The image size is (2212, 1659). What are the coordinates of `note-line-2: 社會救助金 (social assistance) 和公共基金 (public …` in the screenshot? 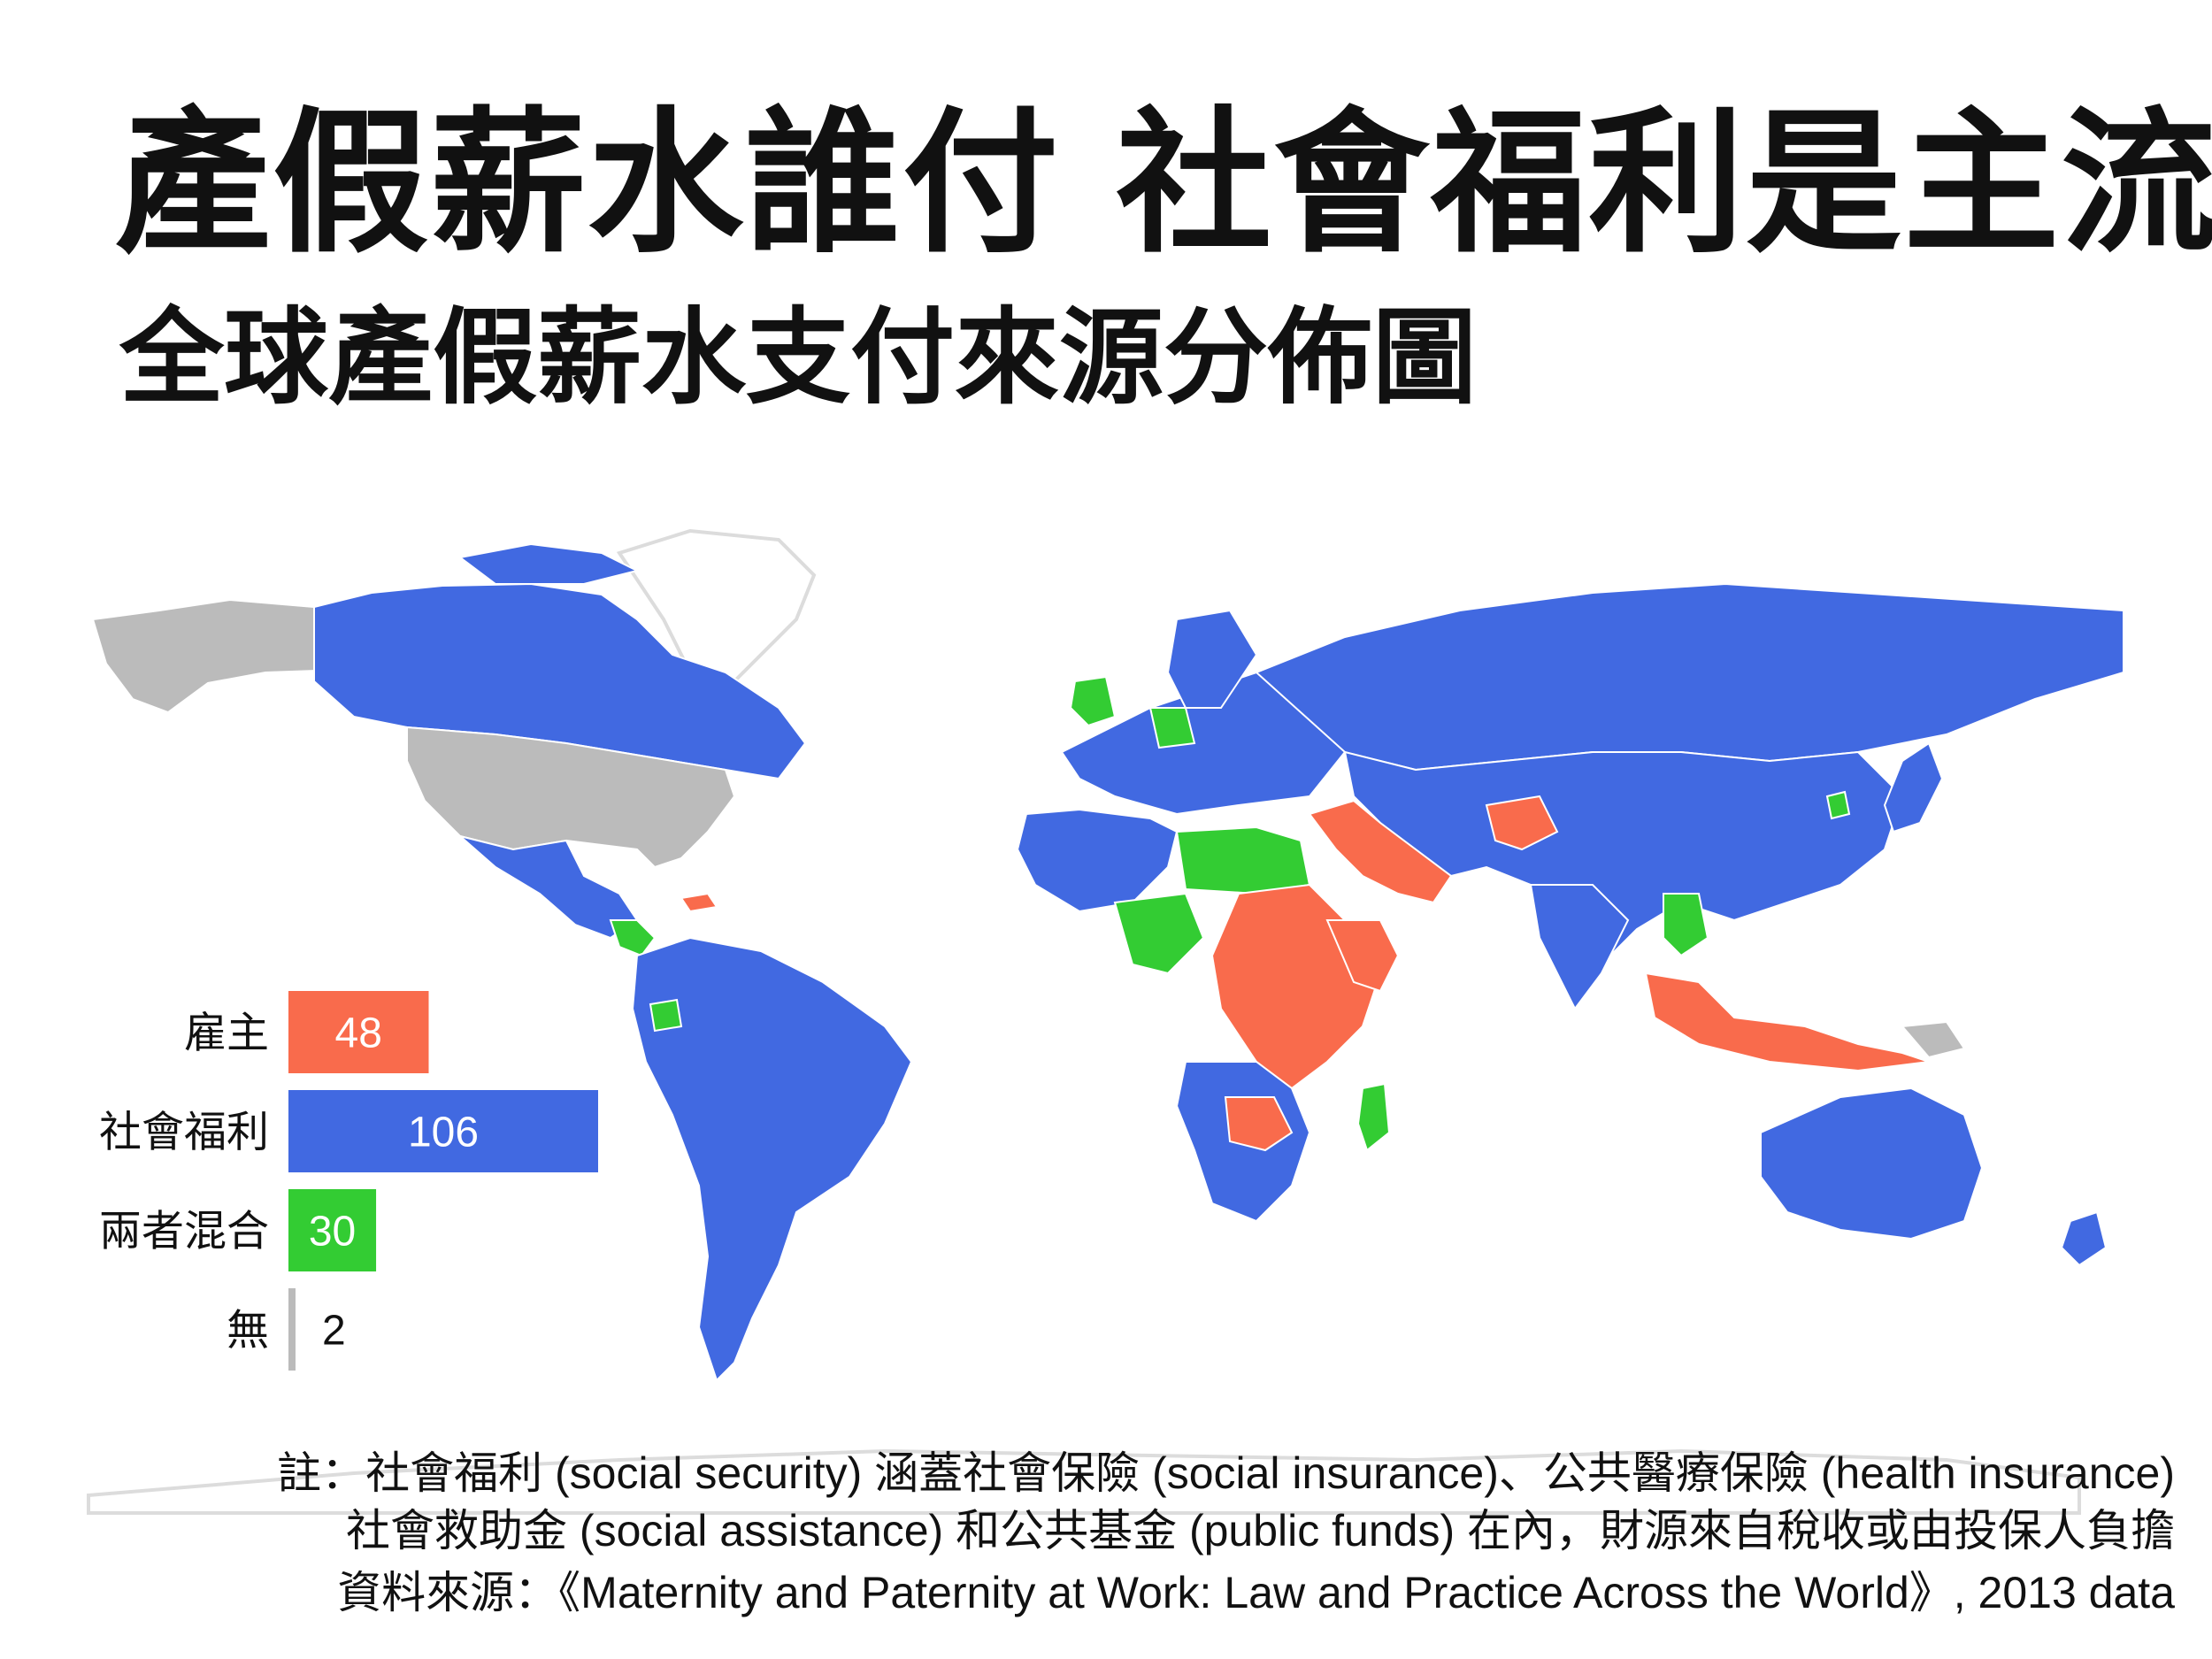 It's located at (1260, 1531).